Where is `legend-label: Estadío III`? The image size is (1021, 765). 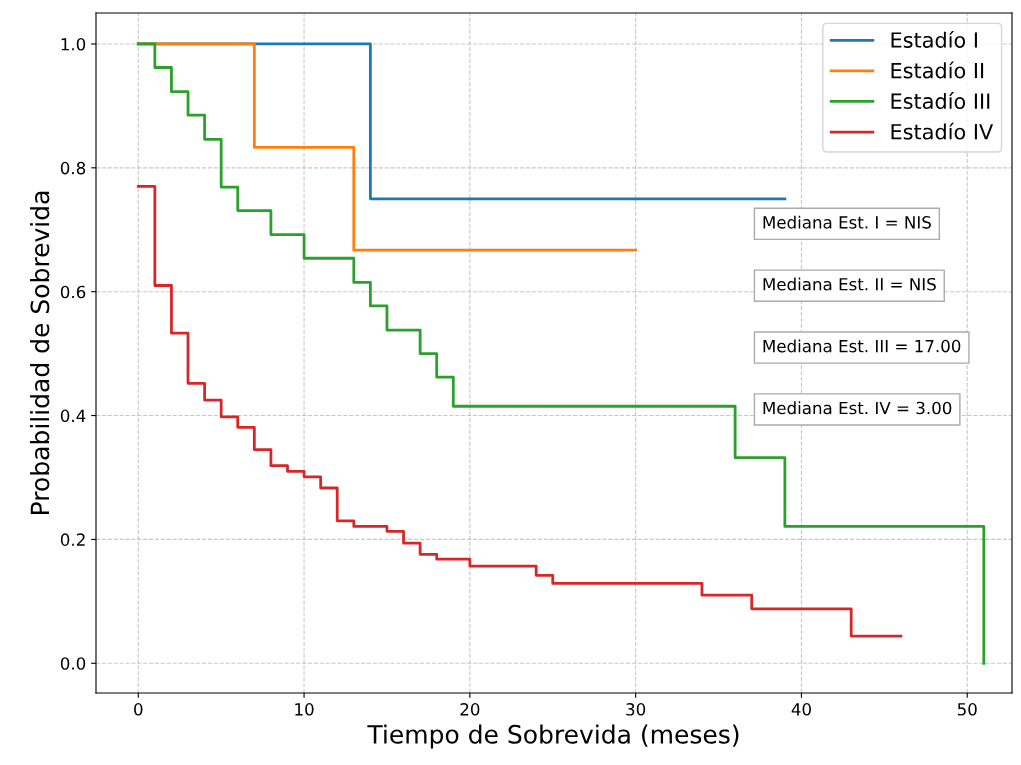 legend-label: Estadío III is located at coordinates (940, 101).